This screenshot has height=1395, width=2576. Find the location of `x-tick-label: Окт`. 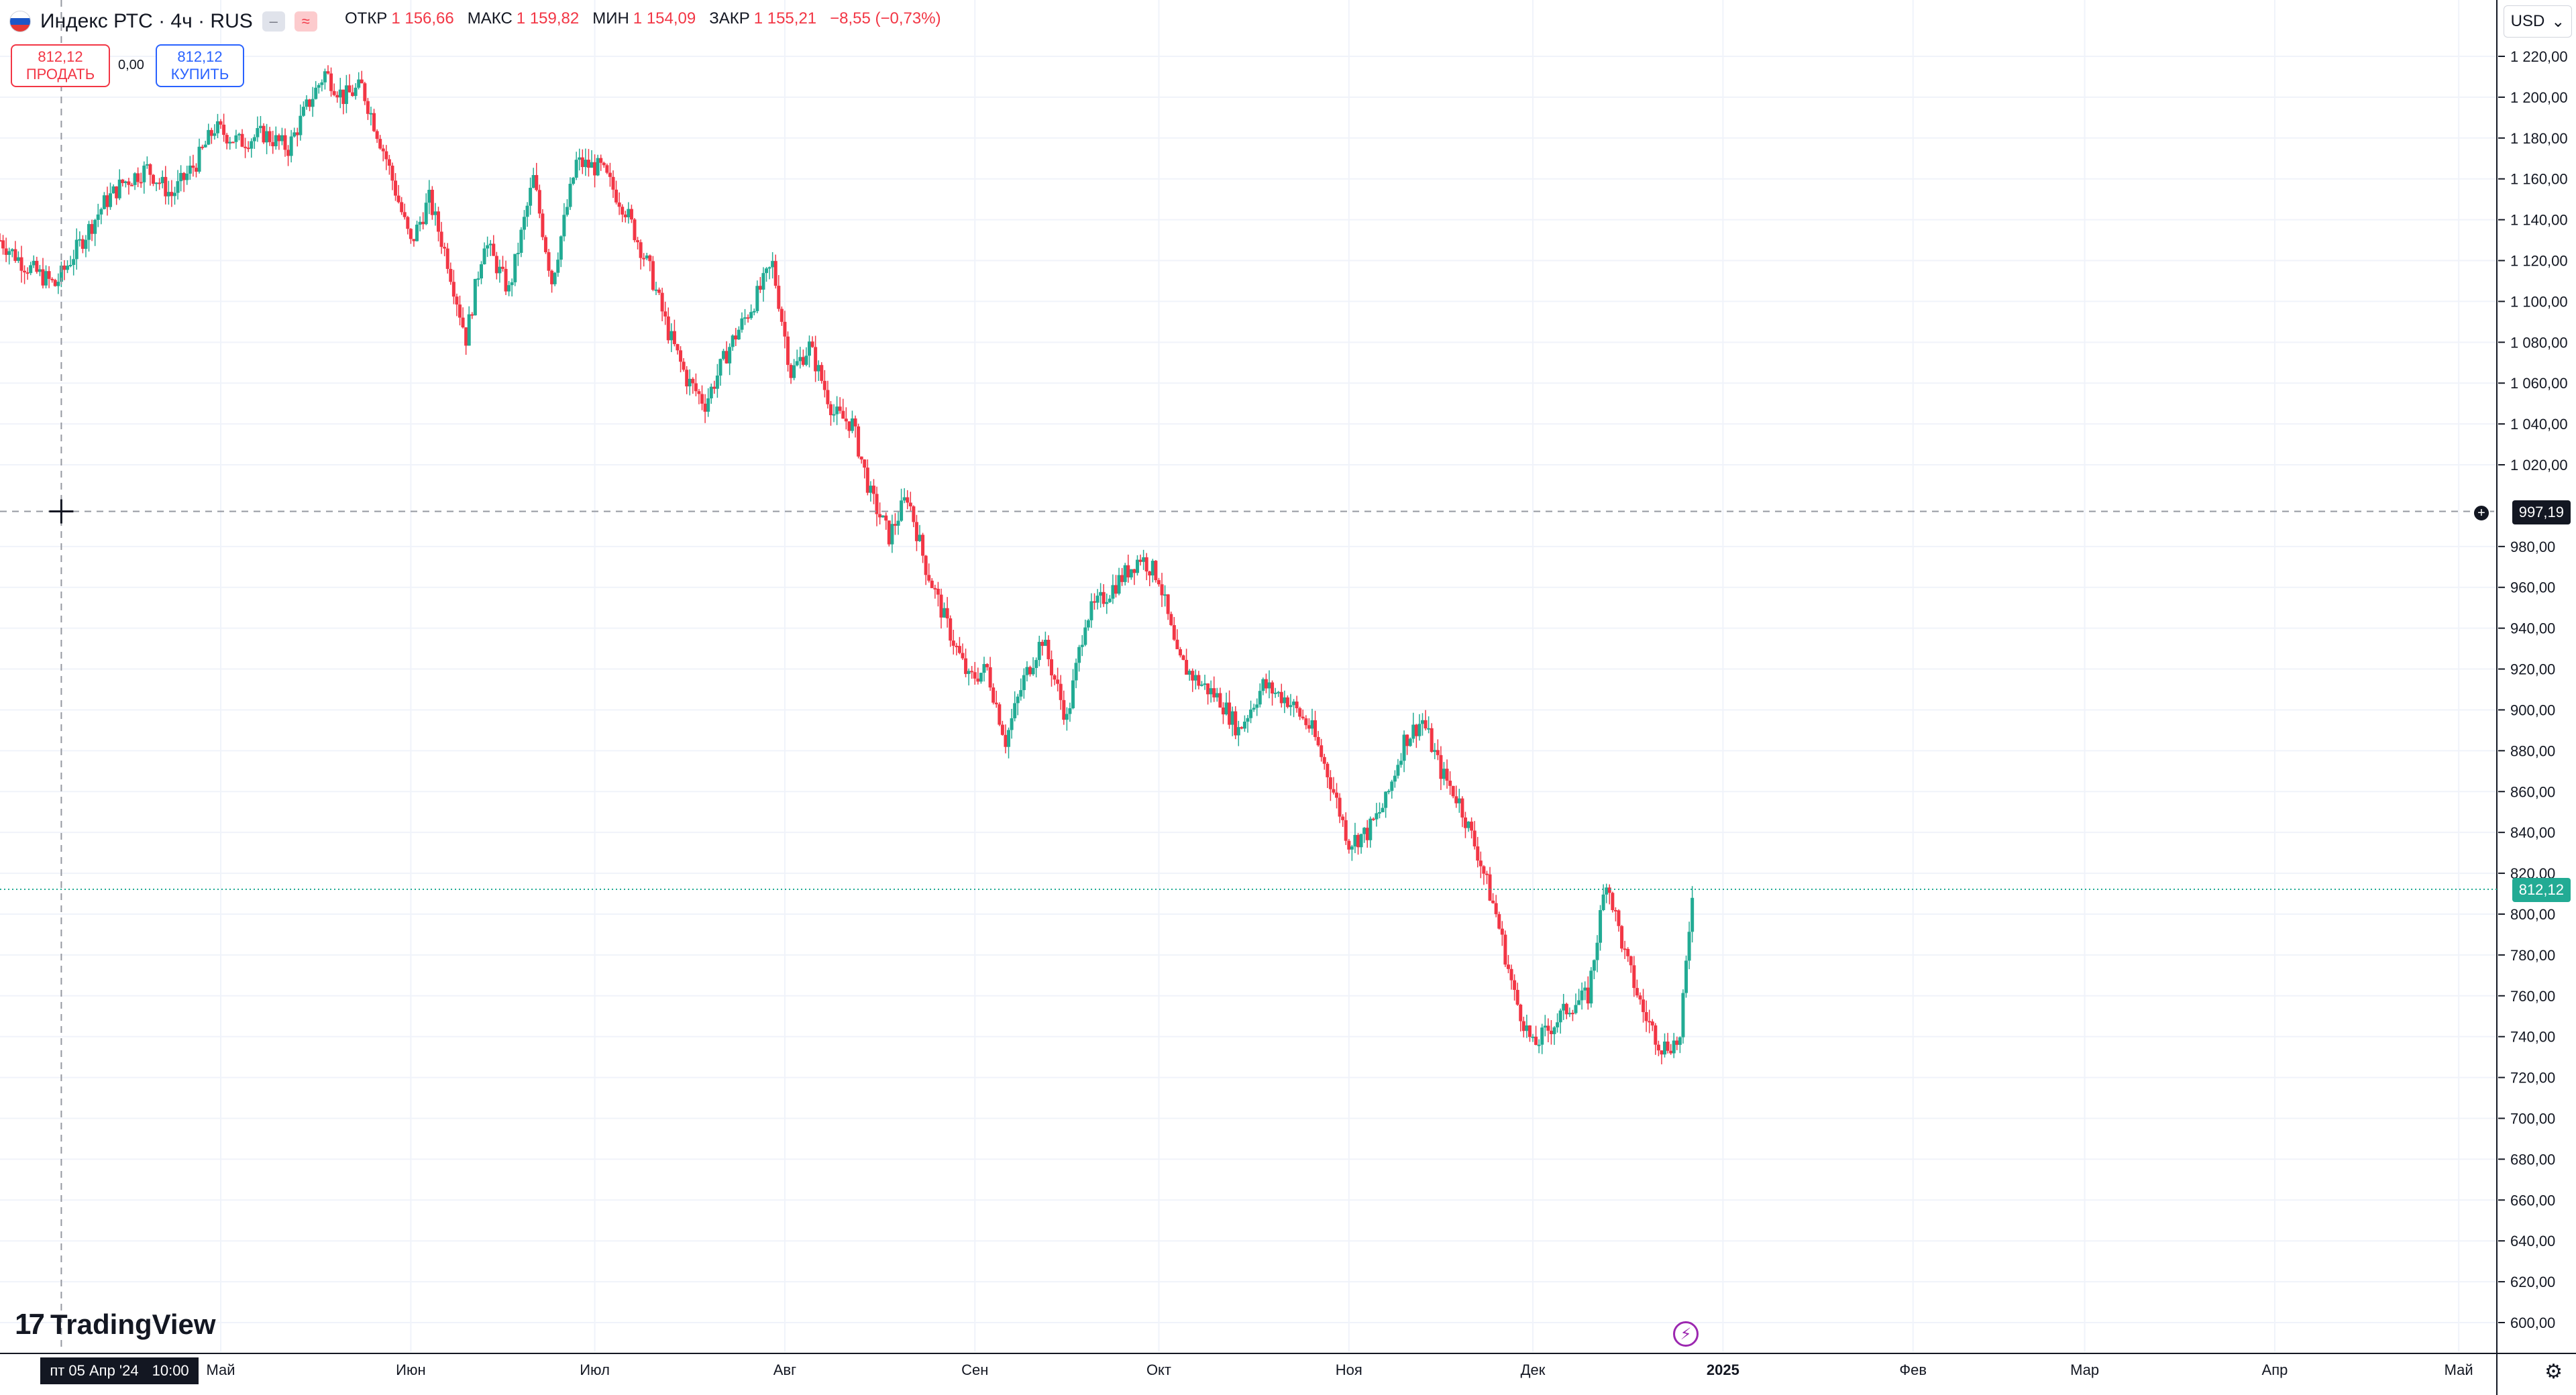

x-tick-label: Окт is located at coordinates (1158, 1369).